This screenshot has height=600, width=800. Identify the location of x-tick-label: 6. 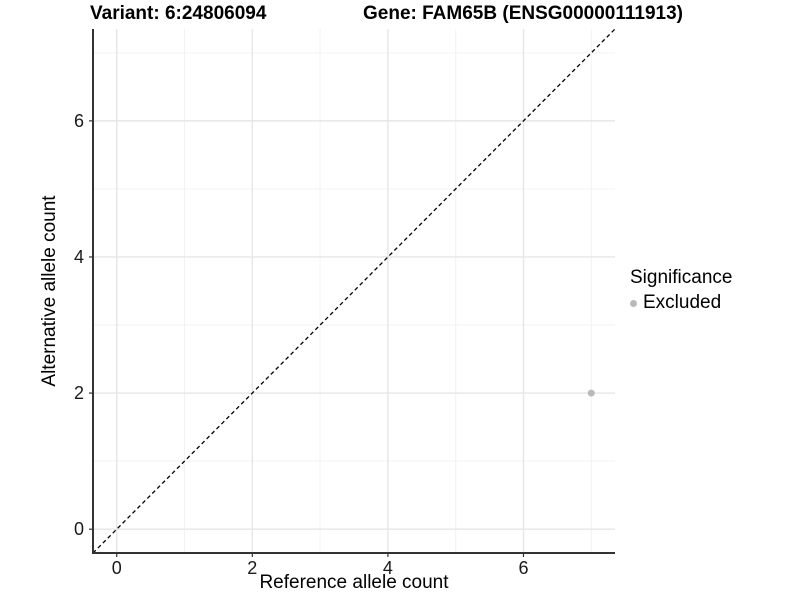
(523, 568).